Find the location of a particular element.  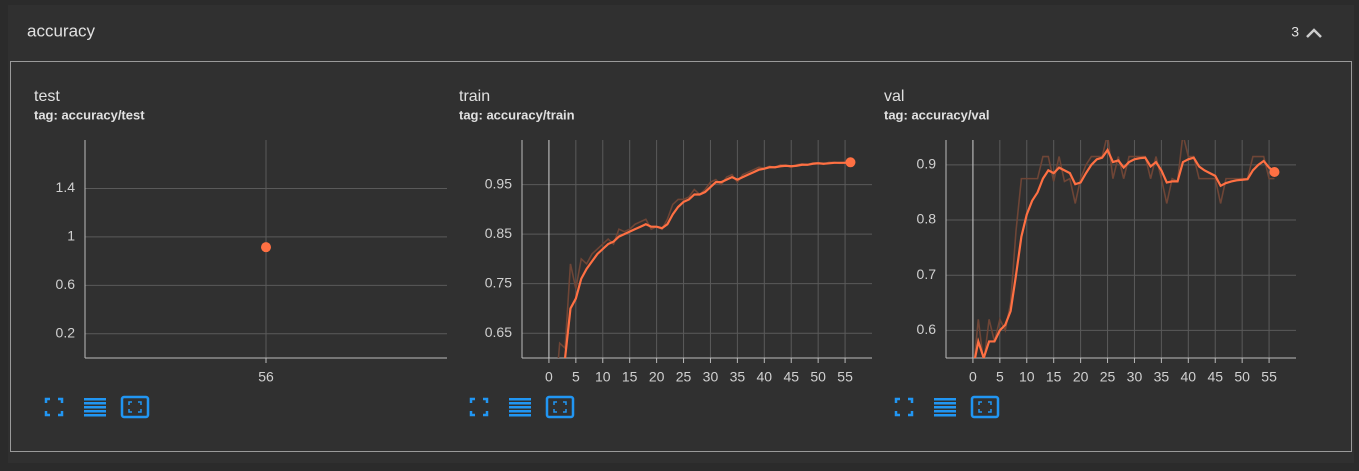

section-title: accuracy is located at coordinates (61, 30).